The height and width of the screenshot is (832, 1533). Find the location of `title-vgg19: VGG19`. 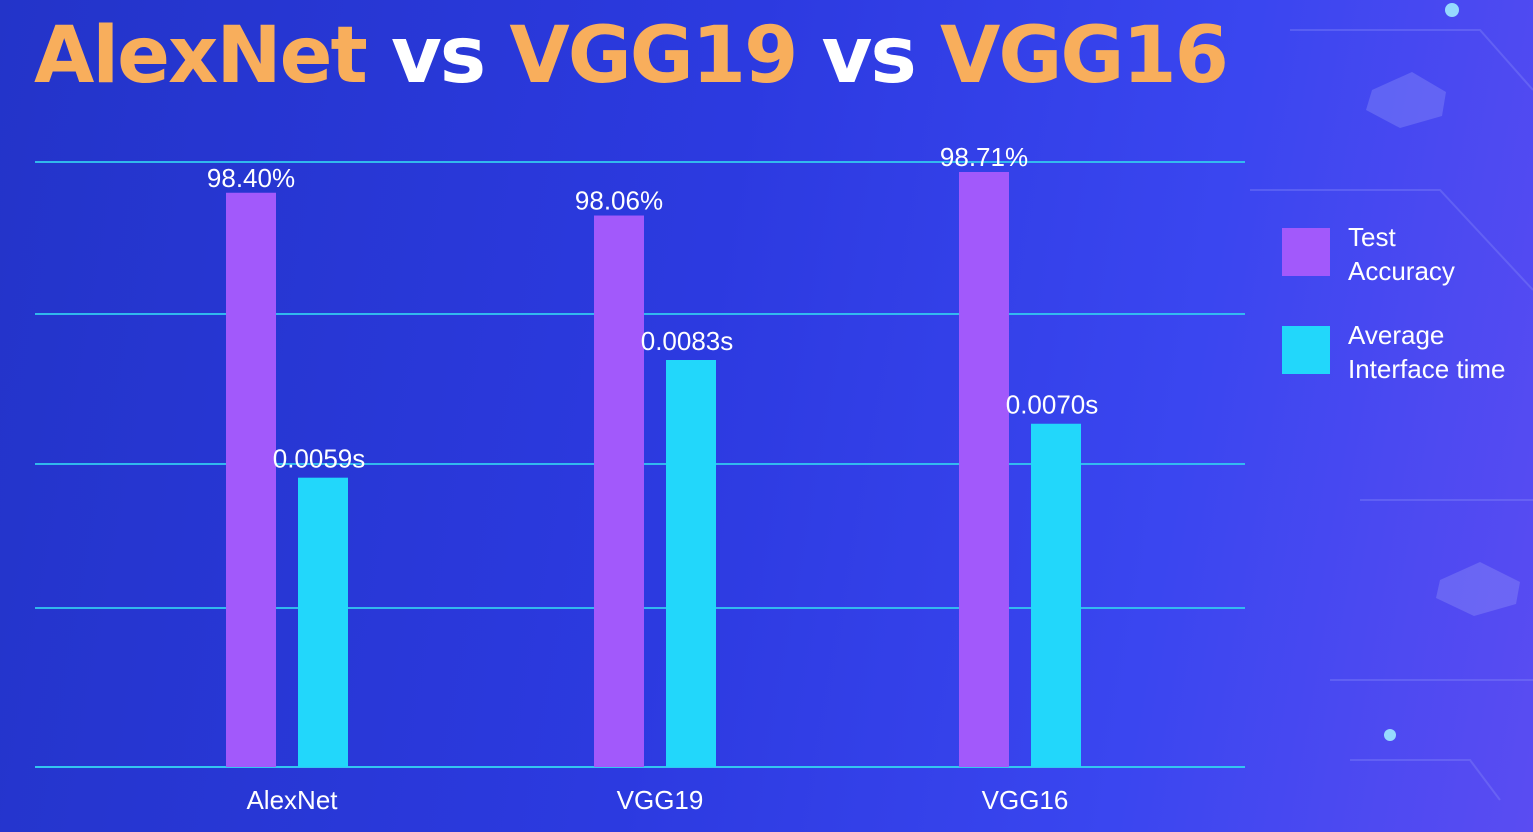

title-vgg19: VGG19 is located at coordinates (653, 56).